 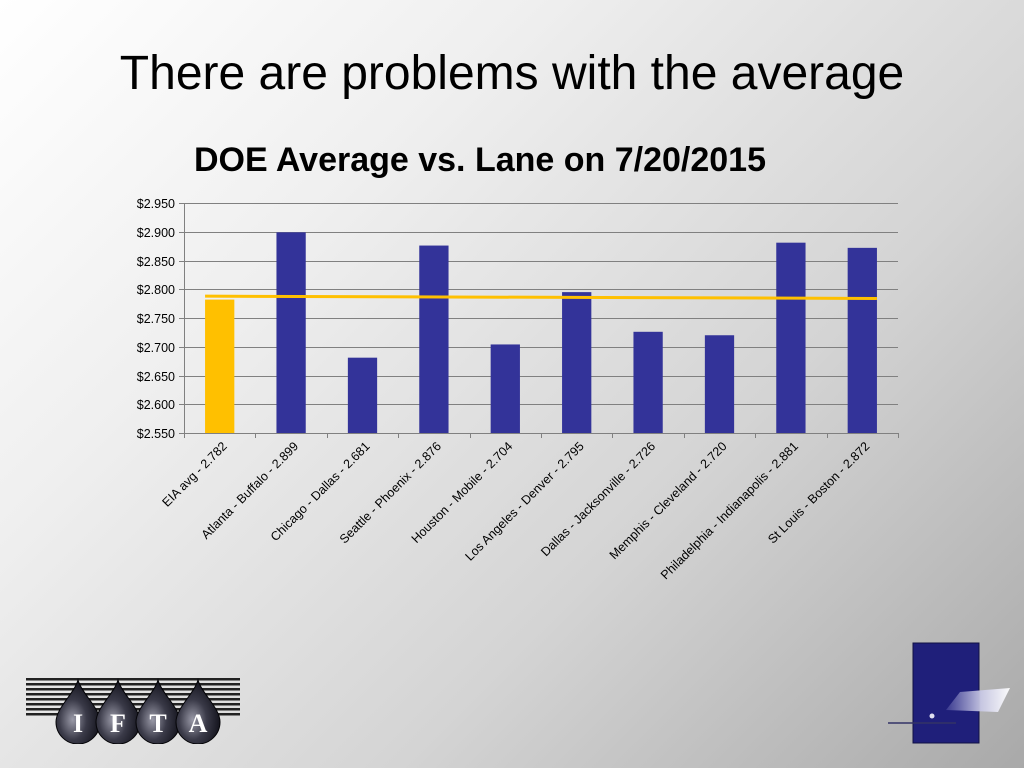 What do you see at coordinates (512, 73) in the screenshot?
I see `slide-title: There are problems with the average` at bounding box center [512, 73].